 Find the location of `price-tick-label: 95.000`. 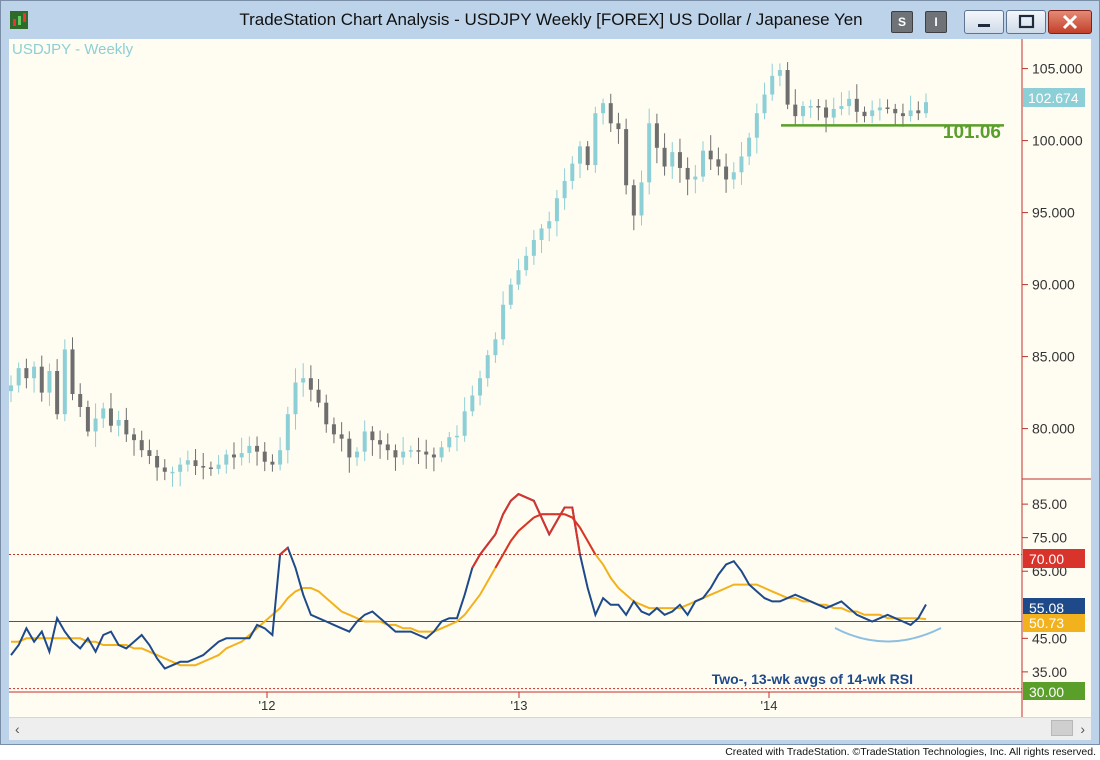

price-tick-label: 95.000 is located at coordinates (1053, 213).